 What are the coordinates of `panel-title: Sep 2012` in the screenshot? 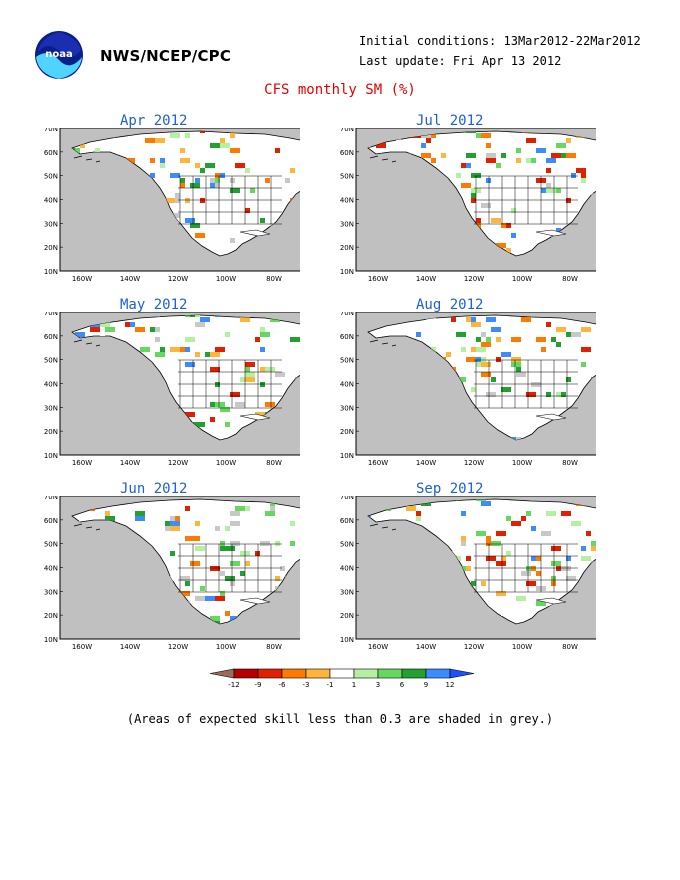 It's located at (450, 489).